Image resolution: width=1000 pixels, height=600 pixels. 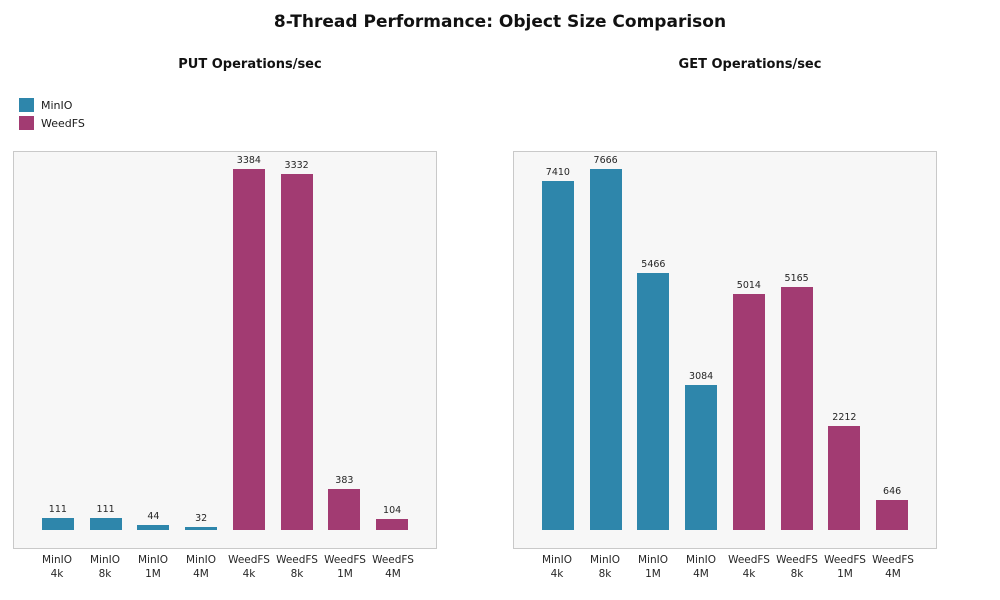 I want to click on bar-slot-minio-1m: 44, so click(x=154, y=520).